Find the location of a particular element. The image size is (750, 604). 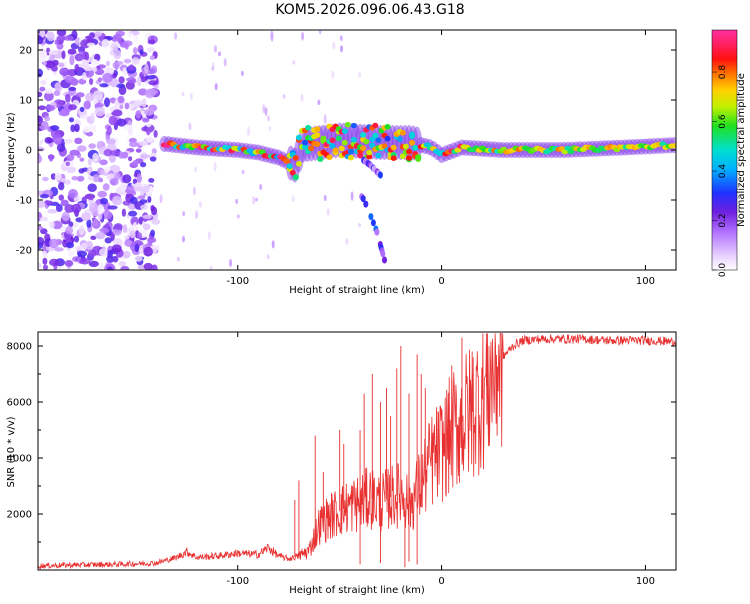

colorbar-tick-label: 0.4 is located at coordinates (723, 171).